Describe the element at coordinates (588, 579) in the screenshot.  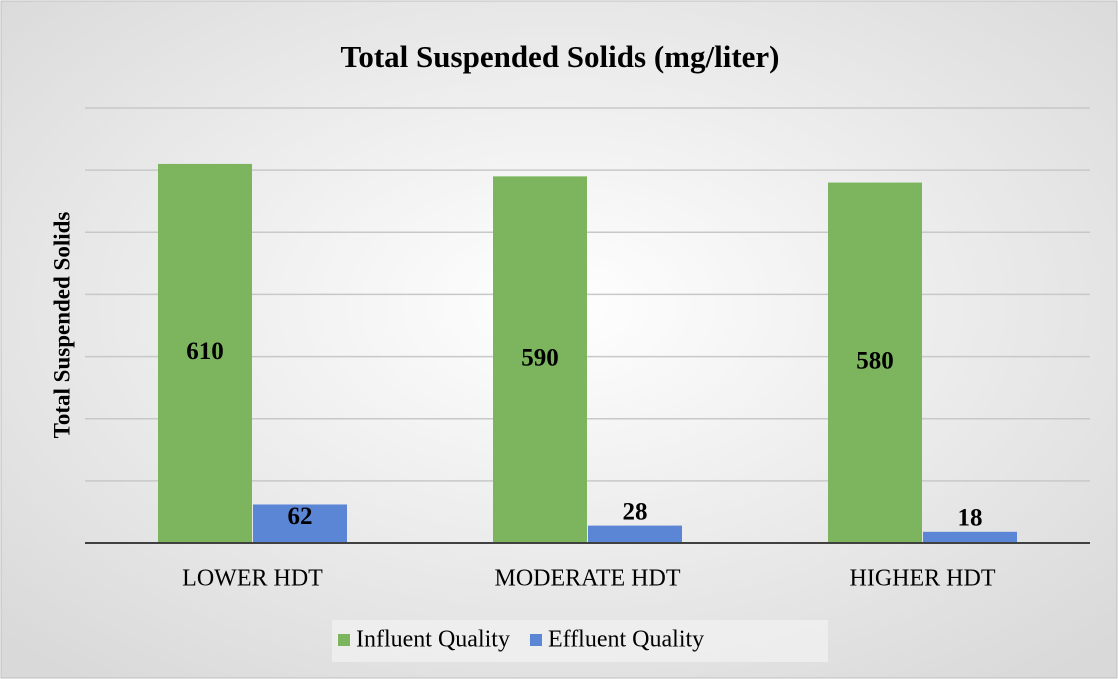
I see `x-tick-label: MODERATE HDT` at that location.